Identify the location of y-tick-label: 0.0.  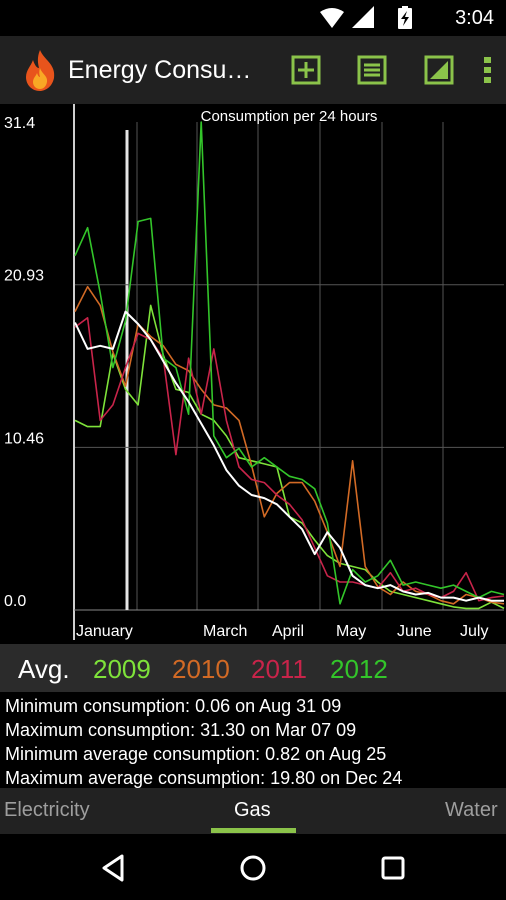
(15, 601).